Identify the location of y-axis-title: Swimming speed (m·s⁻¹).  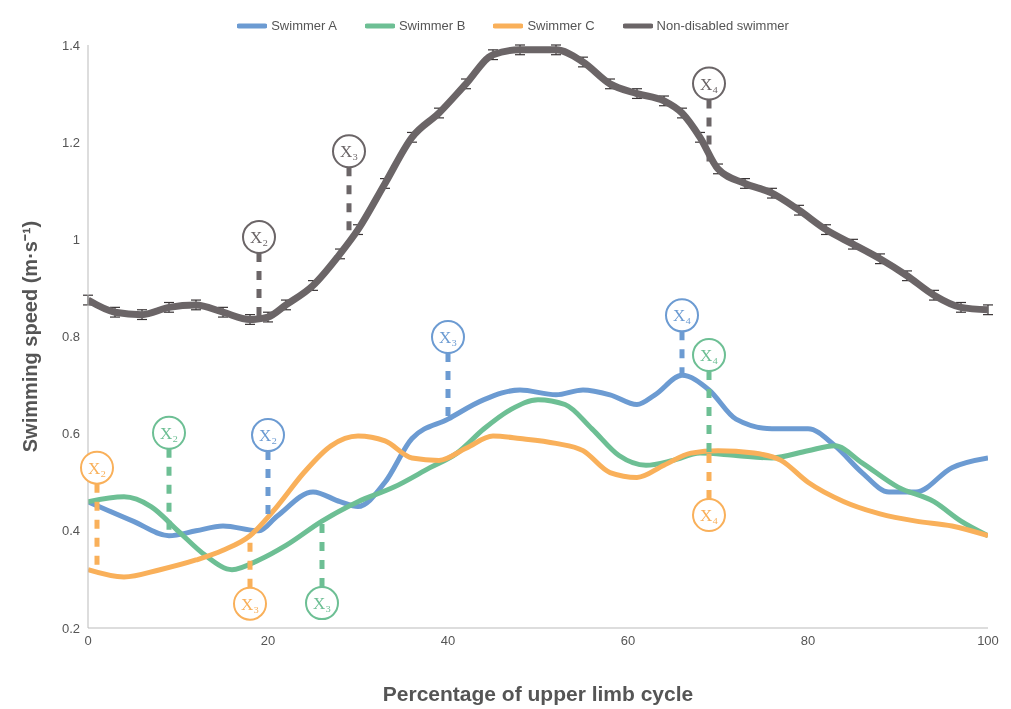
(30, 336).